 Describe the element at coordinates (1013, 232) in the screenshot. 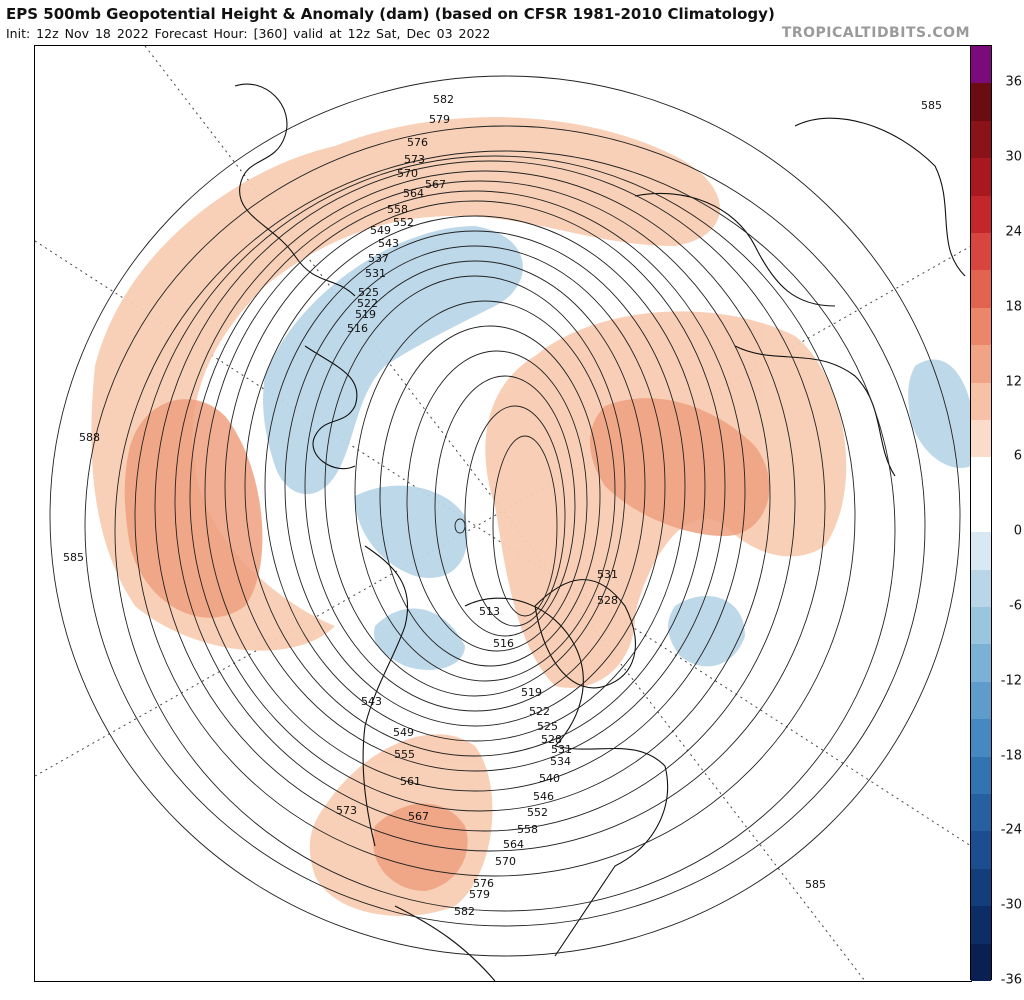

I see `colorbar-label: 24` at that location.